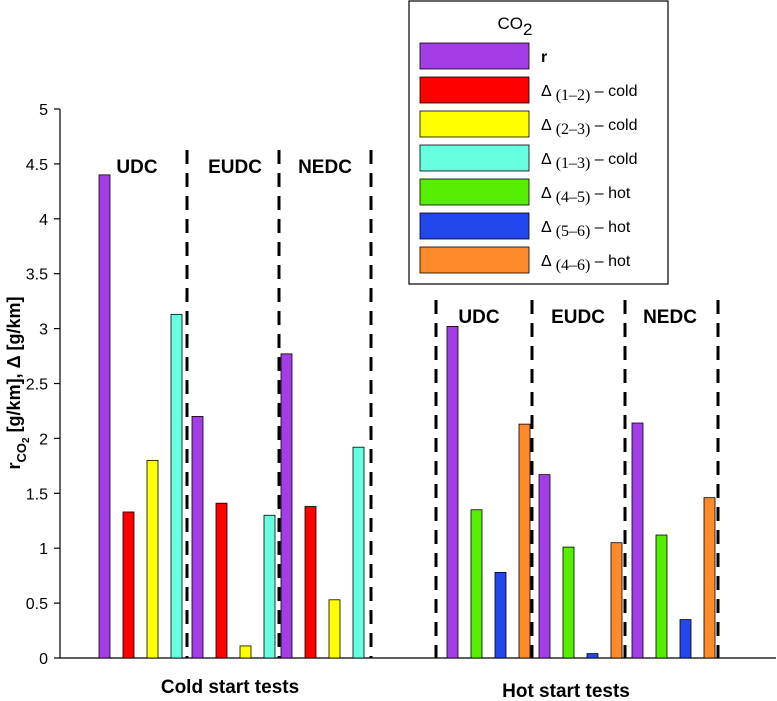 The width and height of the screenshot is (777, 701). What do you see at coordinates (43, 549) in the screenshot?
I see `y-tick-label: 1` at bounding box center [43, 549].